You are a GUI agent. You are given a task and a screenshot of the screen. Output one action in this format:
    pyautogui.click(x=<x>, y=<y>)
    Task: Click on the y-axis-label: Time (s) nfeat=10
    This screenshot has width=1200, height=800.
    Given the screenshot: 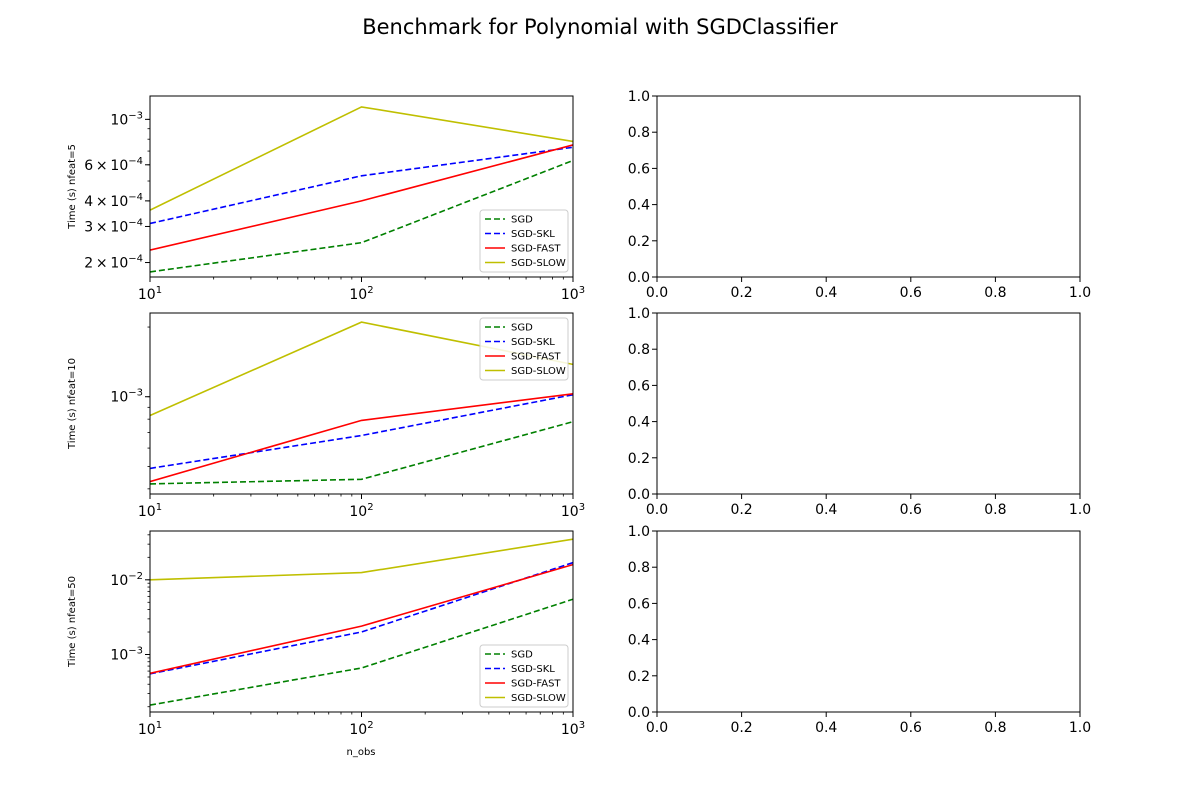 What is the action you would take?
    pyautogui.click(x=72, y=404)
    